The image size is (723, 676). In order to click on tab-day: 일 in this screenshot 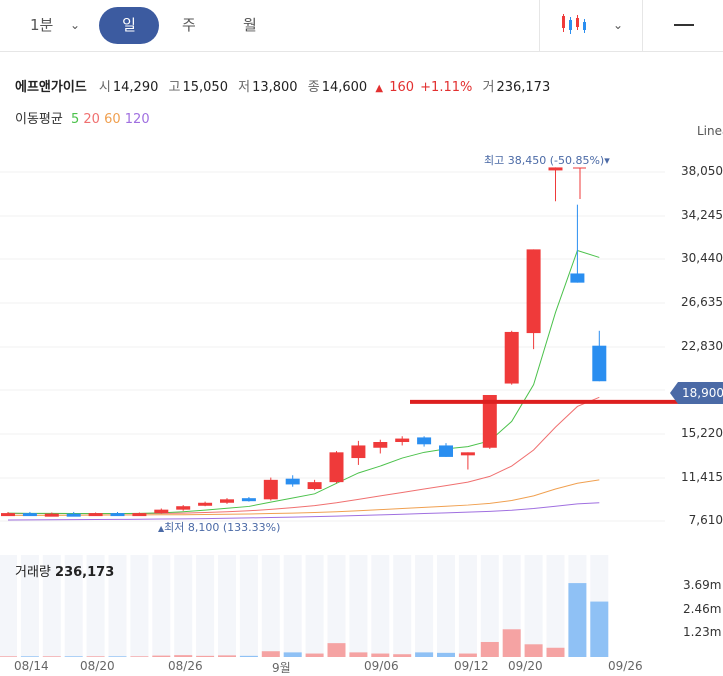, I will do `click(129, 25)`.